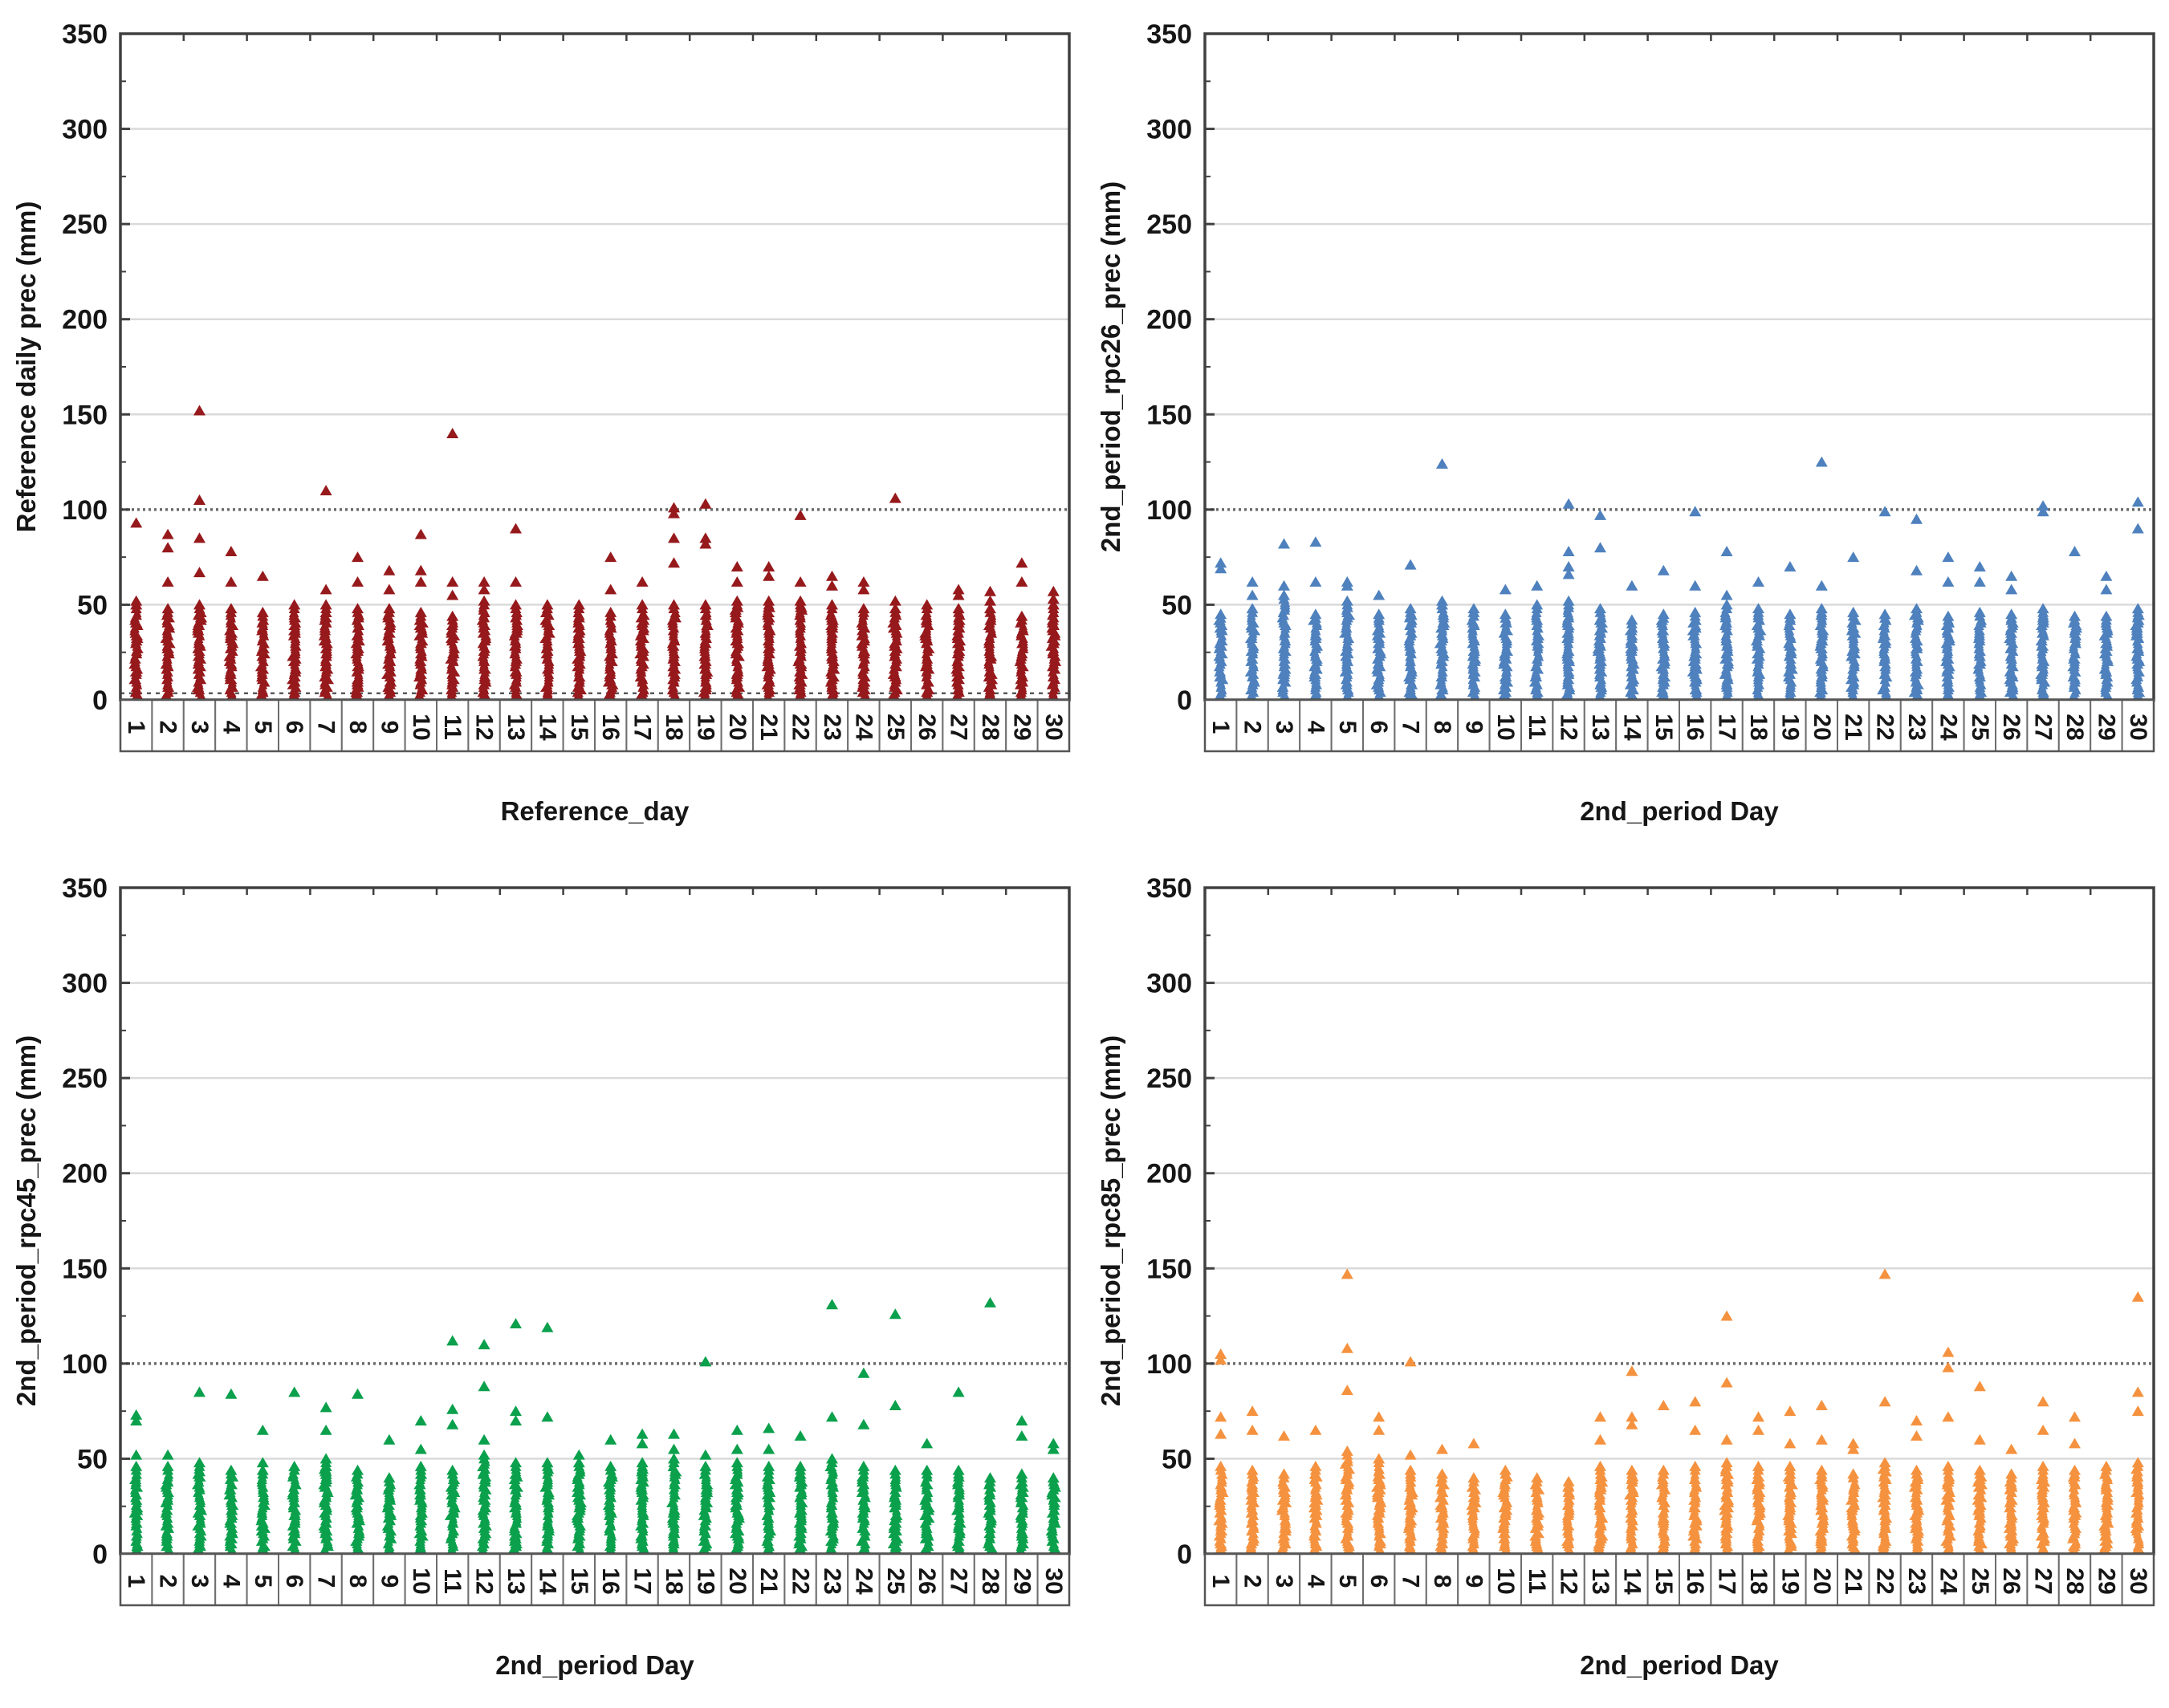 Image resolution: width=2169 pixels, height=1708 pixels. I want to click on svg-text: 100, so click(1169, 511).